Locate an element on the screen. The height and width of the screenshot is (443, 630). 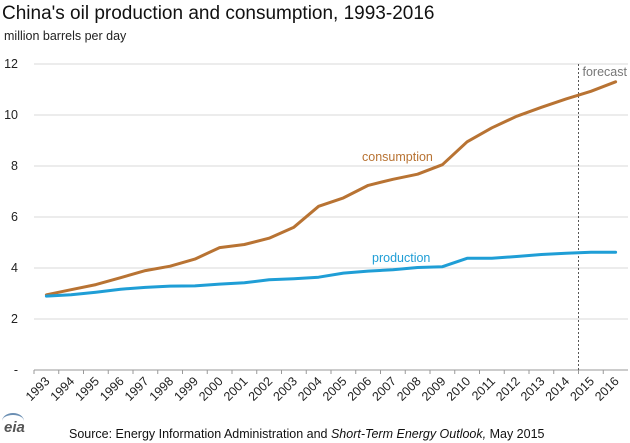
eia-logo: eia is located at coordinates (14, 427).